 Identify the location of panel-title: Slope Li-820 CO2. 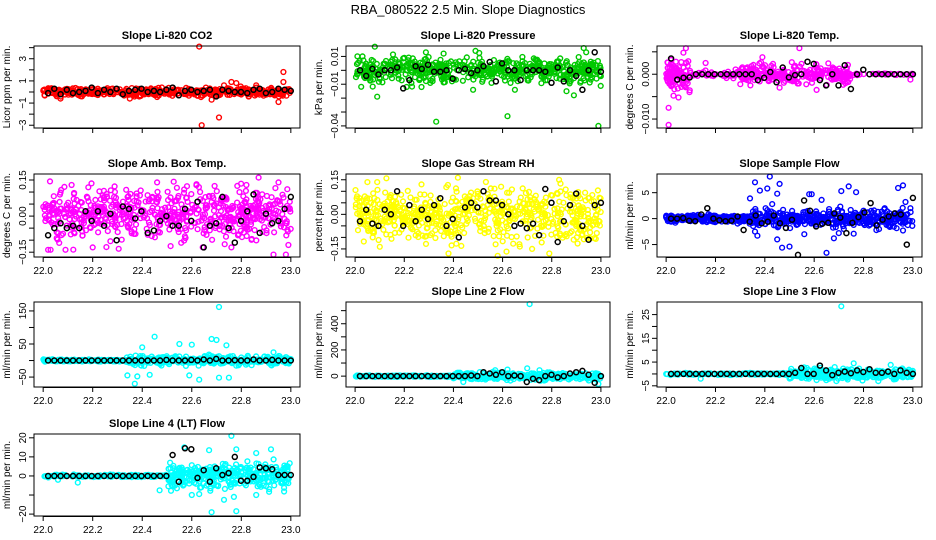
(167, 36).